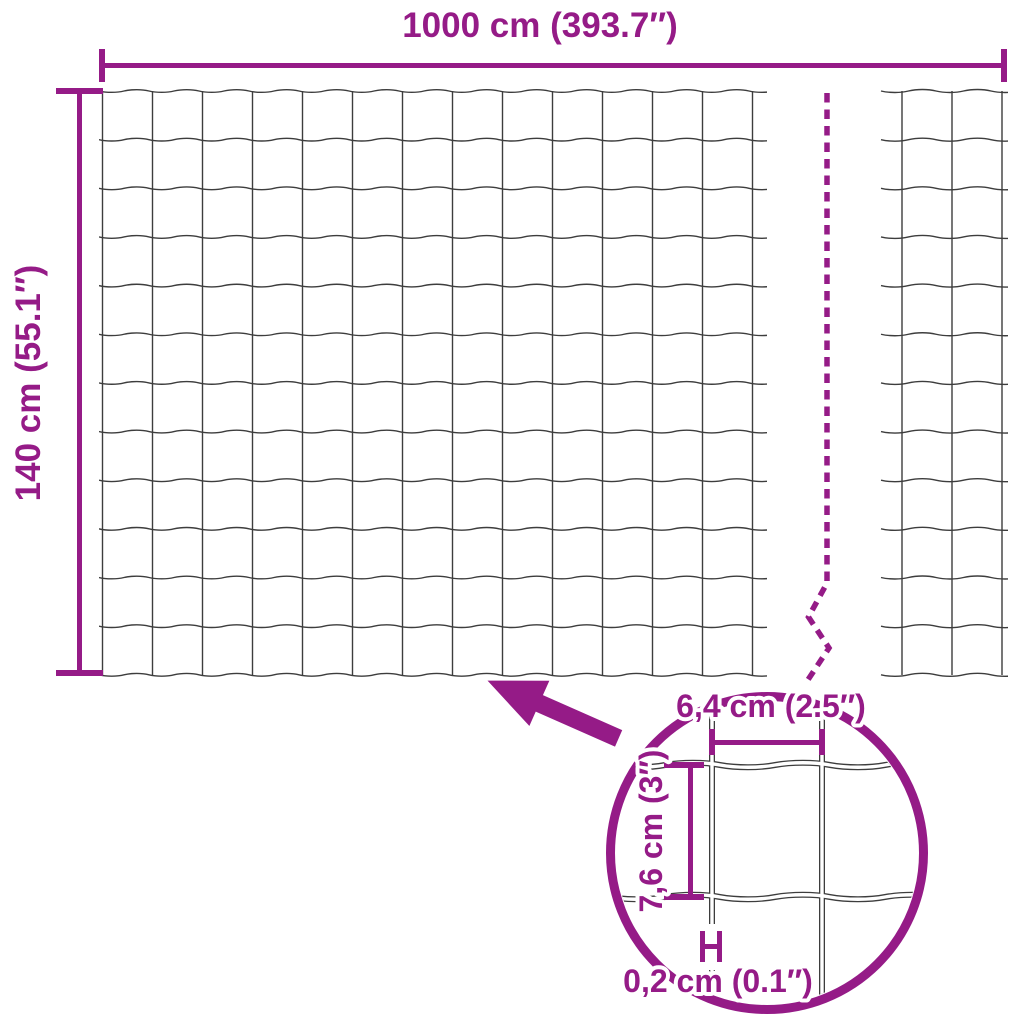  I want to click on zoom-circle-ring-icon, so click(767, 853).